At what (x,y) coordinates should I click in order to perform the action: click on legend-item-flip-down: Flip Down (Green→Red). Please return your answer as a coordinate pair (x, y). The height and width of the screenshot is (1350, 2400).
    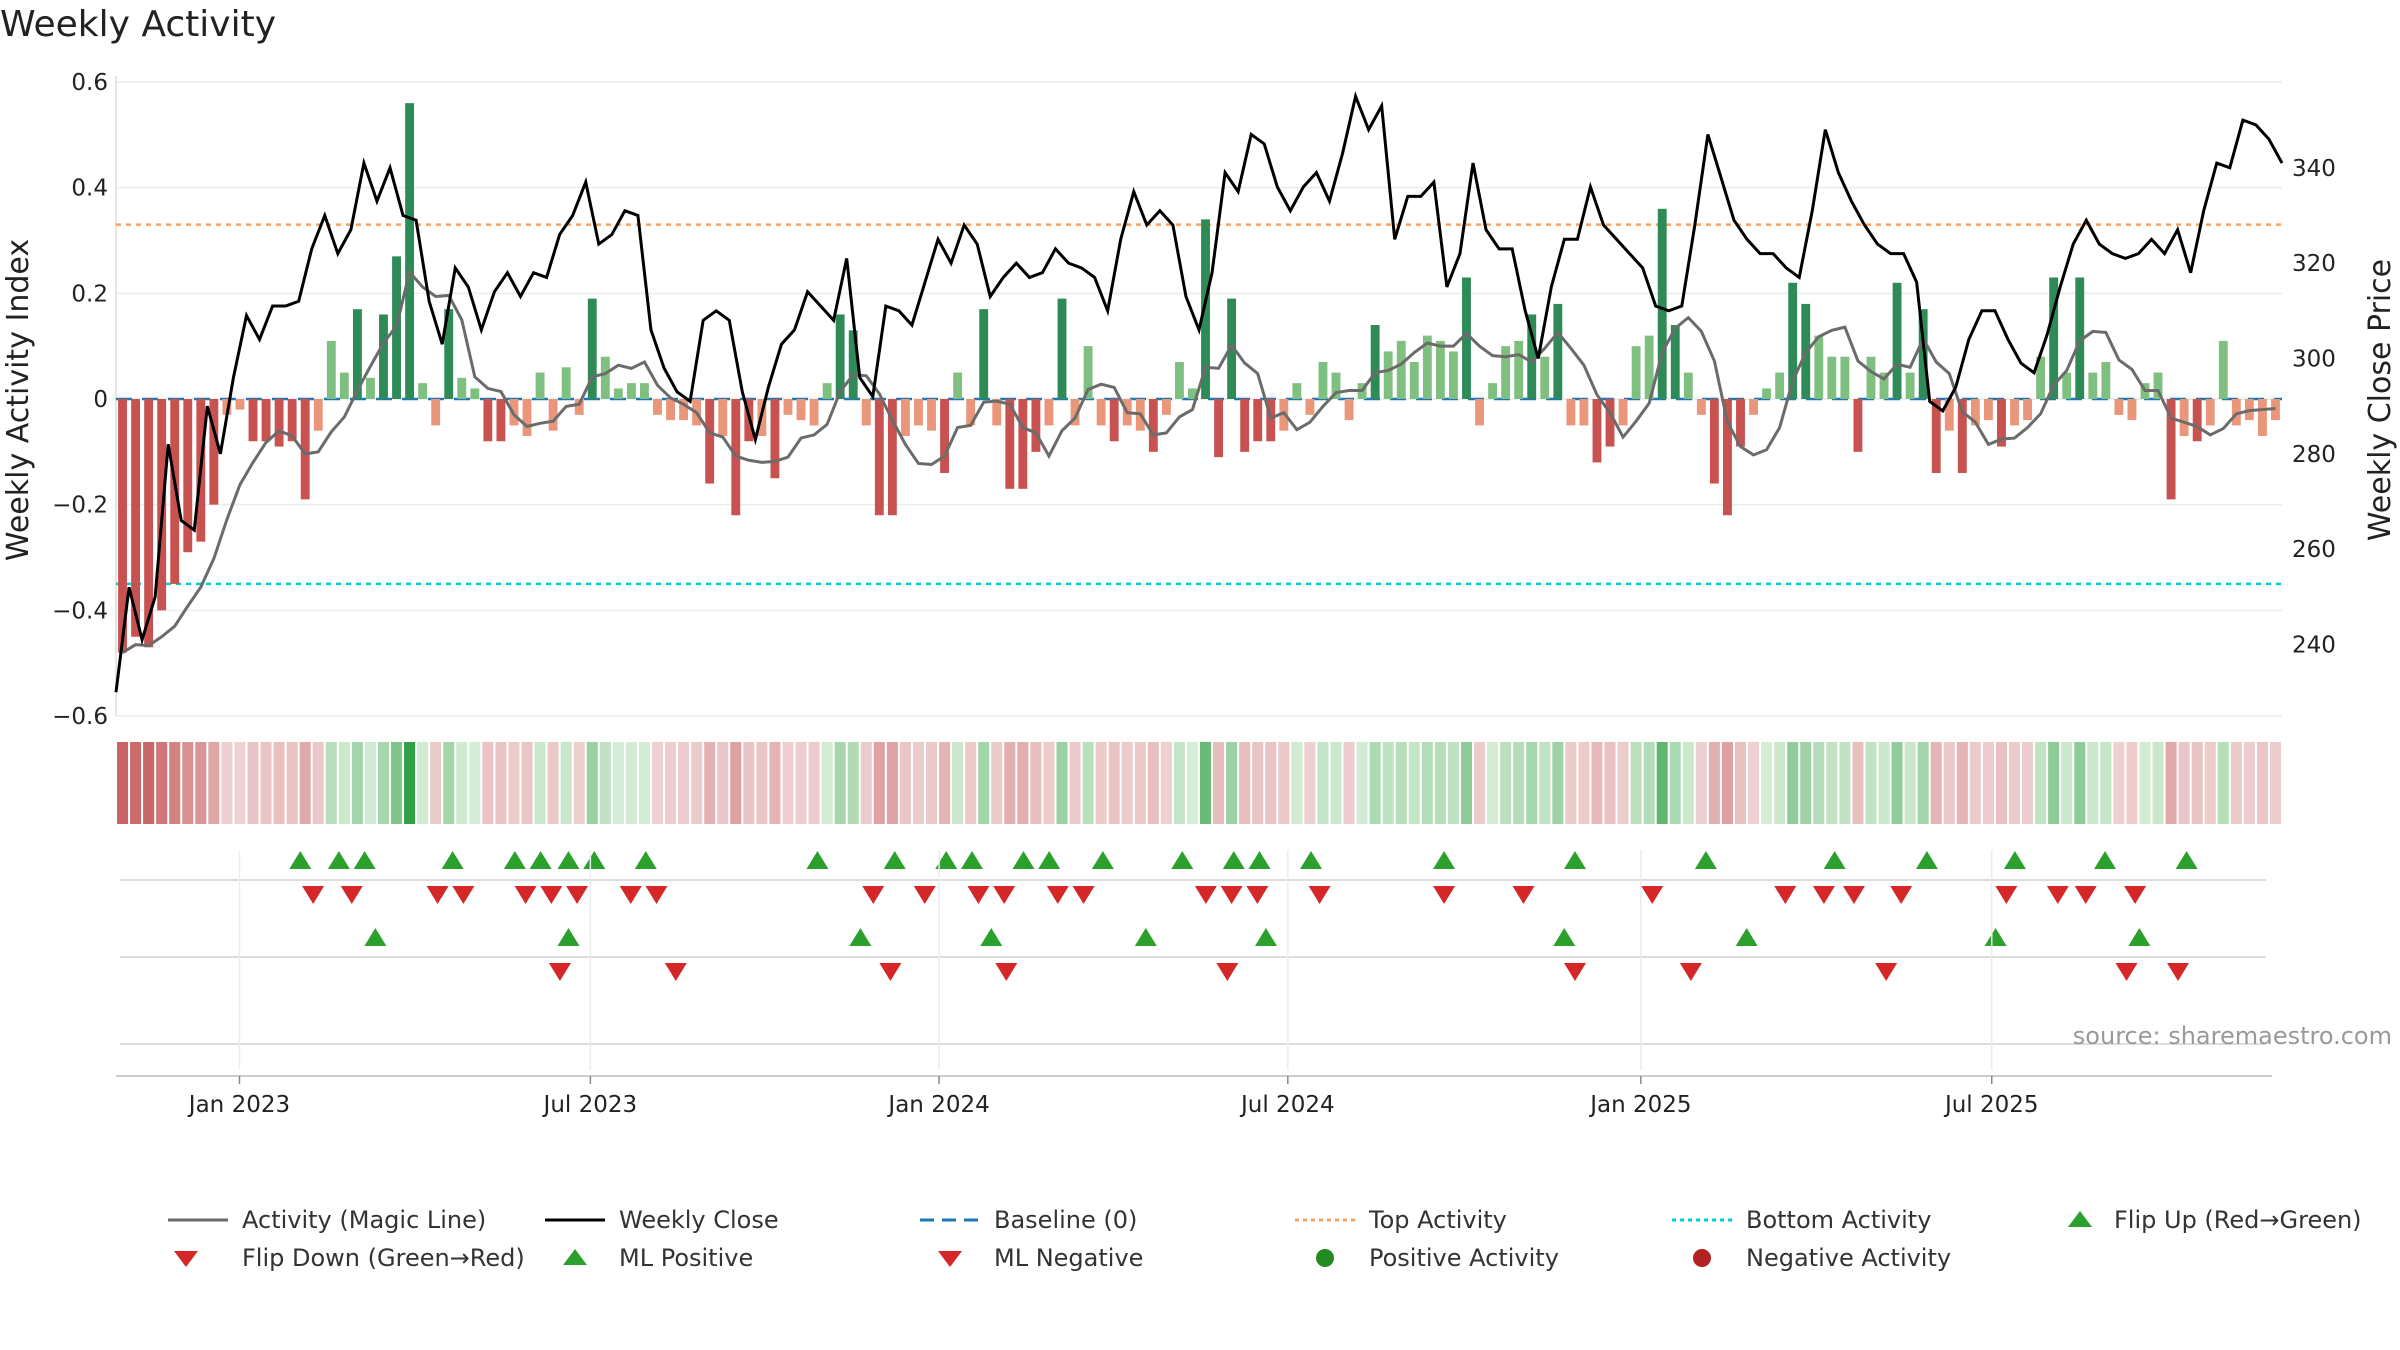
    Looking at the image, I should click on (346, 1258).